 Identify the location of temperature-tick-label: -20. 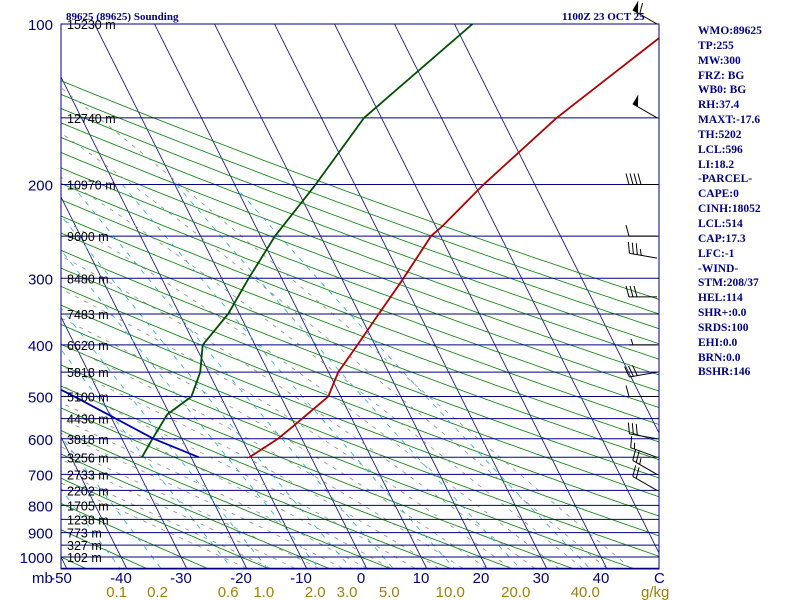
(241, 578).